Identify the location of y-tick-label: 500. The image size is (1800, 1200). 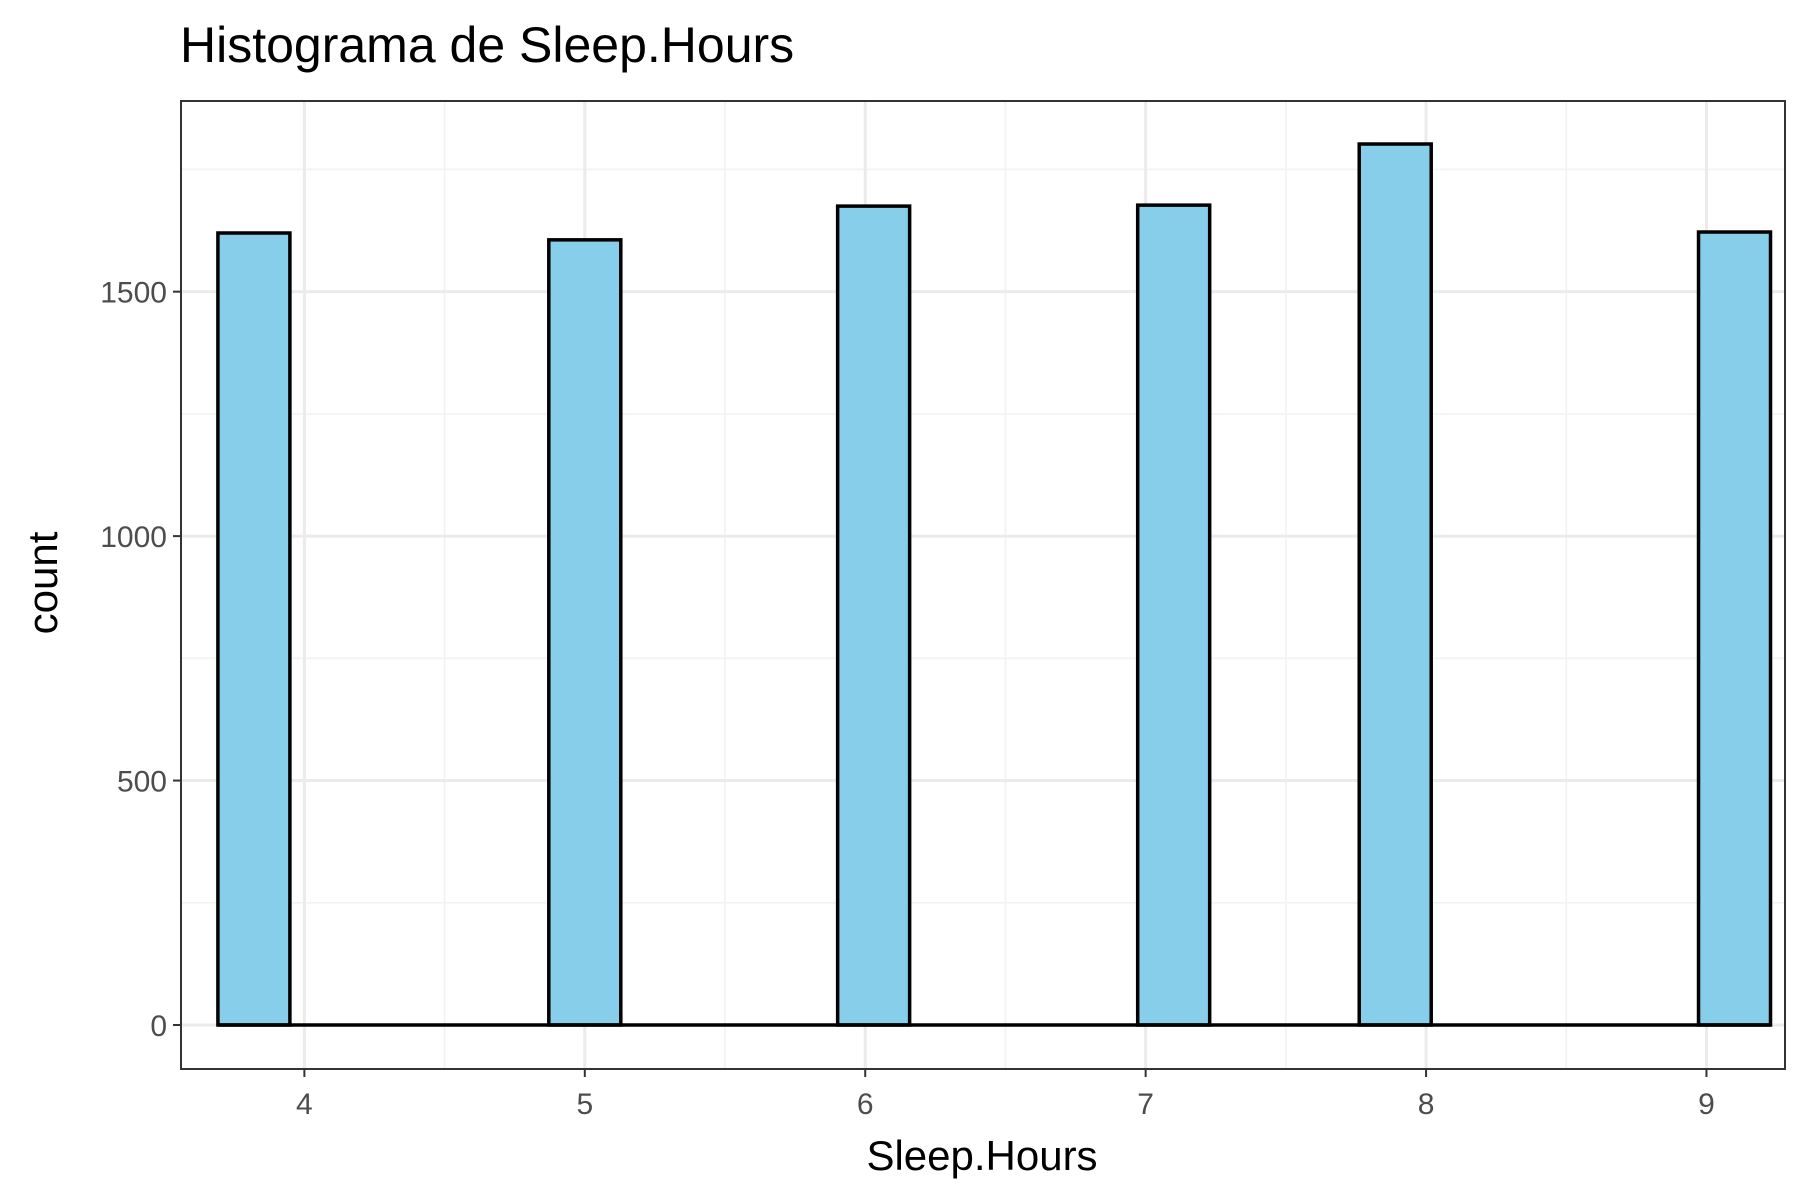
(142, 782).